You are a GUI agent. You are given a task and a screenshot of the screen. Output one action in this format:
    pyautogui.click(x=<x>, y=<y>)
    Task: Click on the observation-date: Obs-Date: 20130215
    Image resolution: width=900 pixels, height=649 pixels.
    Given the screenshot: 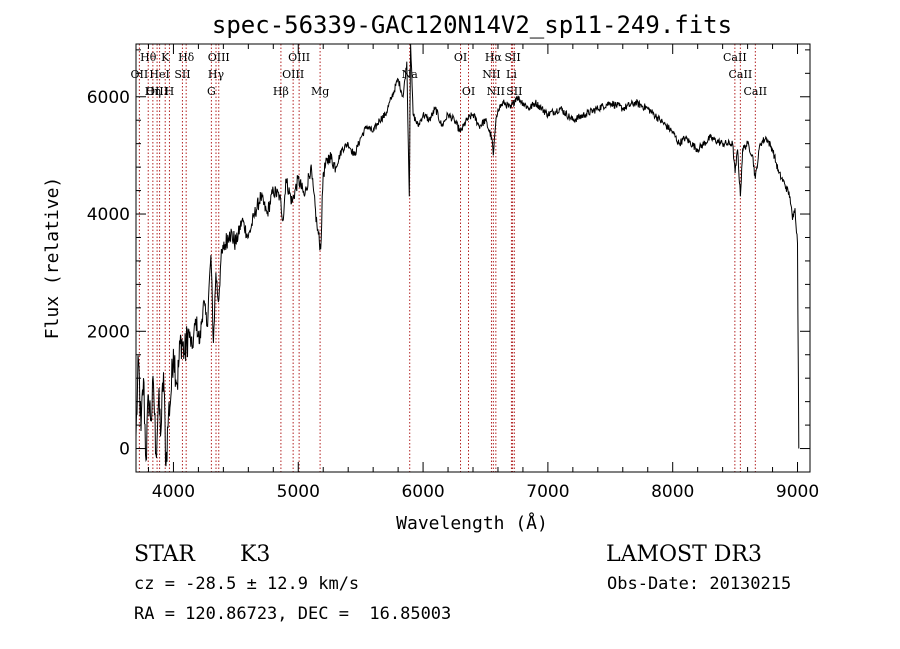 What is the action you would take?
    pyautogui.click(x=699, y=584)
    